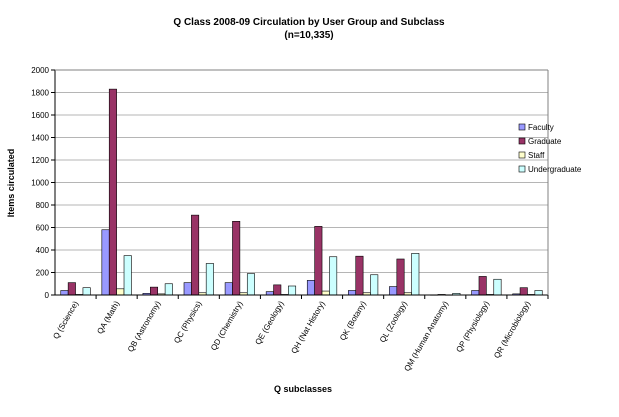 The width and height of the screenshot is (619, 417). What do you see at coordinates (426, 336) in the screenshot?
I see `x-tick-label: QM (Human Anatomy)` at bounding box center [426, 336].